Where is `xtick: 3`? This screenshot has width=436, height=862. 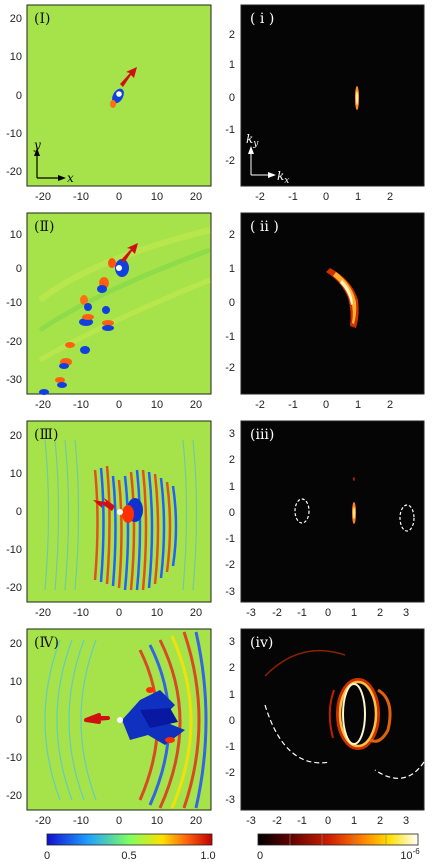
xtick: 3 is located at coordinates (406, 821).